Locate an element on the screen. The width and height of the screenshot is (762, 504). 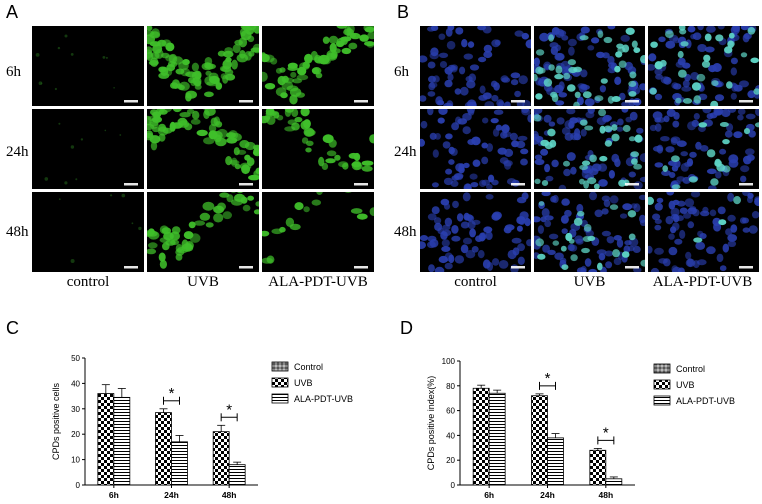
panel-a-row-label-48h: 48h is located at coordinates (17, 232).